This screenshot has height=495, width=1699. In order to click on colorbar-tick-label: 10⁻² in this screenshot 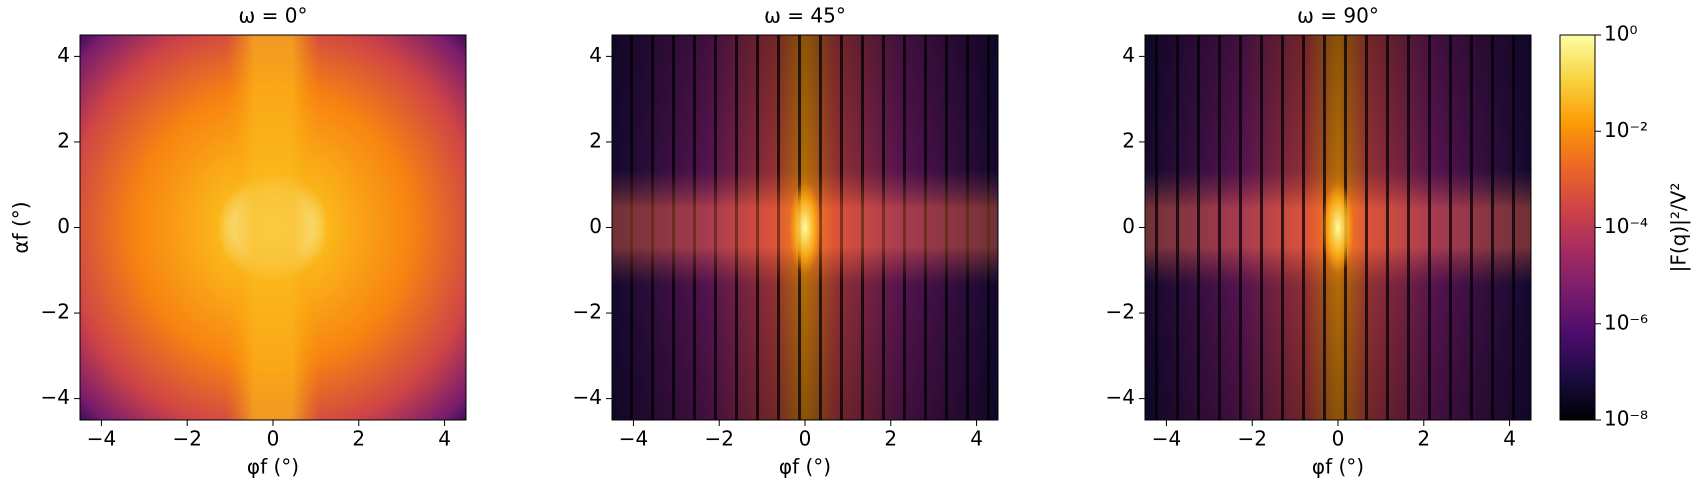, I will do `click(1626, 130)`.